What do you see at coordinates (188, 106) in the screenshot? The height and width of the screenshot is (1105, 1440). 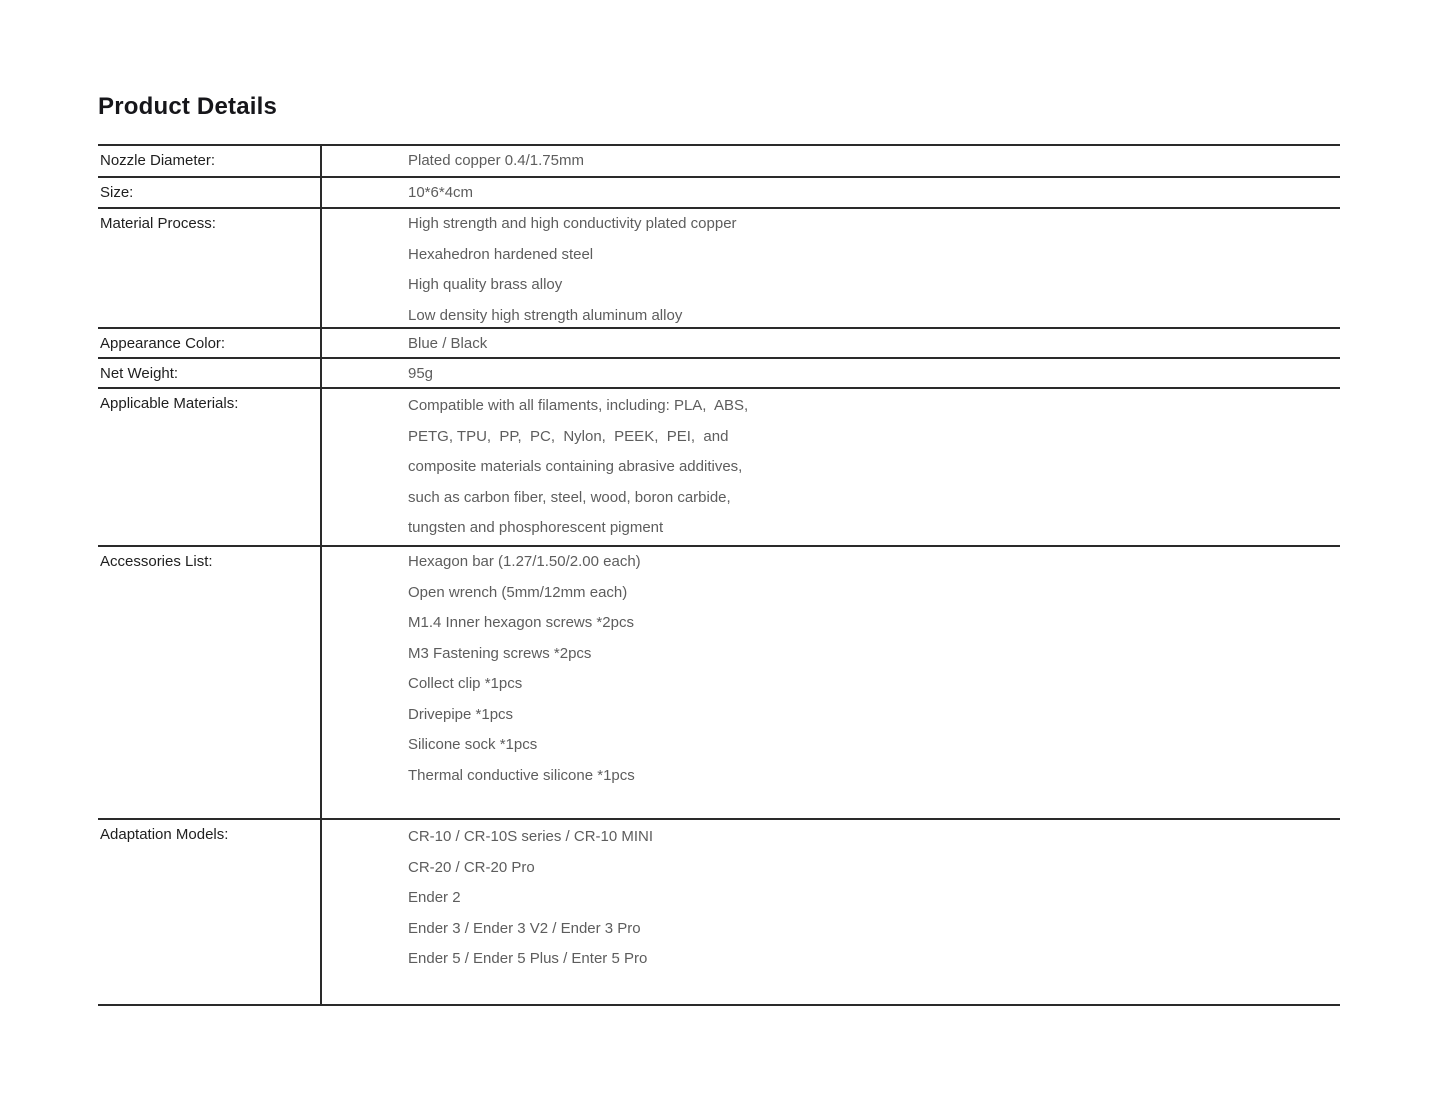 I see `page-title: Product Details` at bounding box center [188, 106].